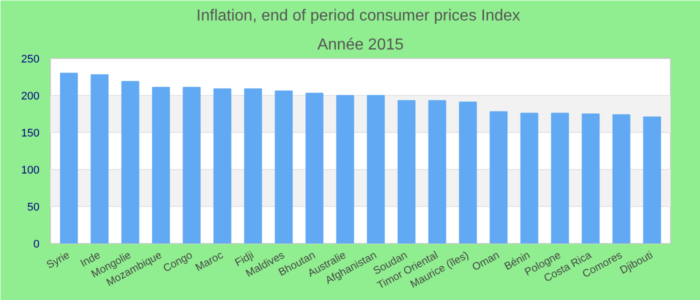 The image size is (700, 300). I want to click on y-tick-label: 200, so click(30, 96).